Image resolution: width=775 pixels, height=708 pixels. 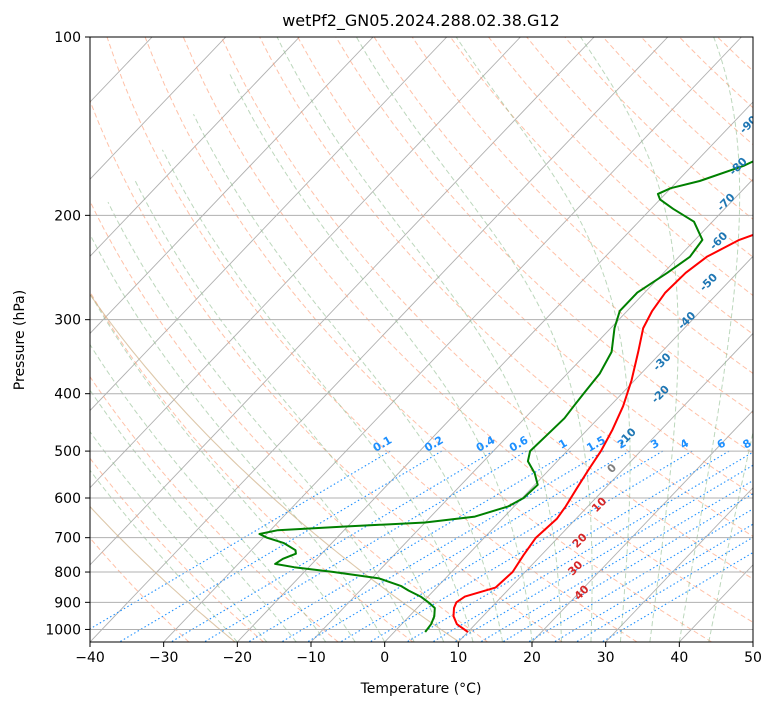 I want to click on x-tick-label: −20, so click(x=238, y=658).